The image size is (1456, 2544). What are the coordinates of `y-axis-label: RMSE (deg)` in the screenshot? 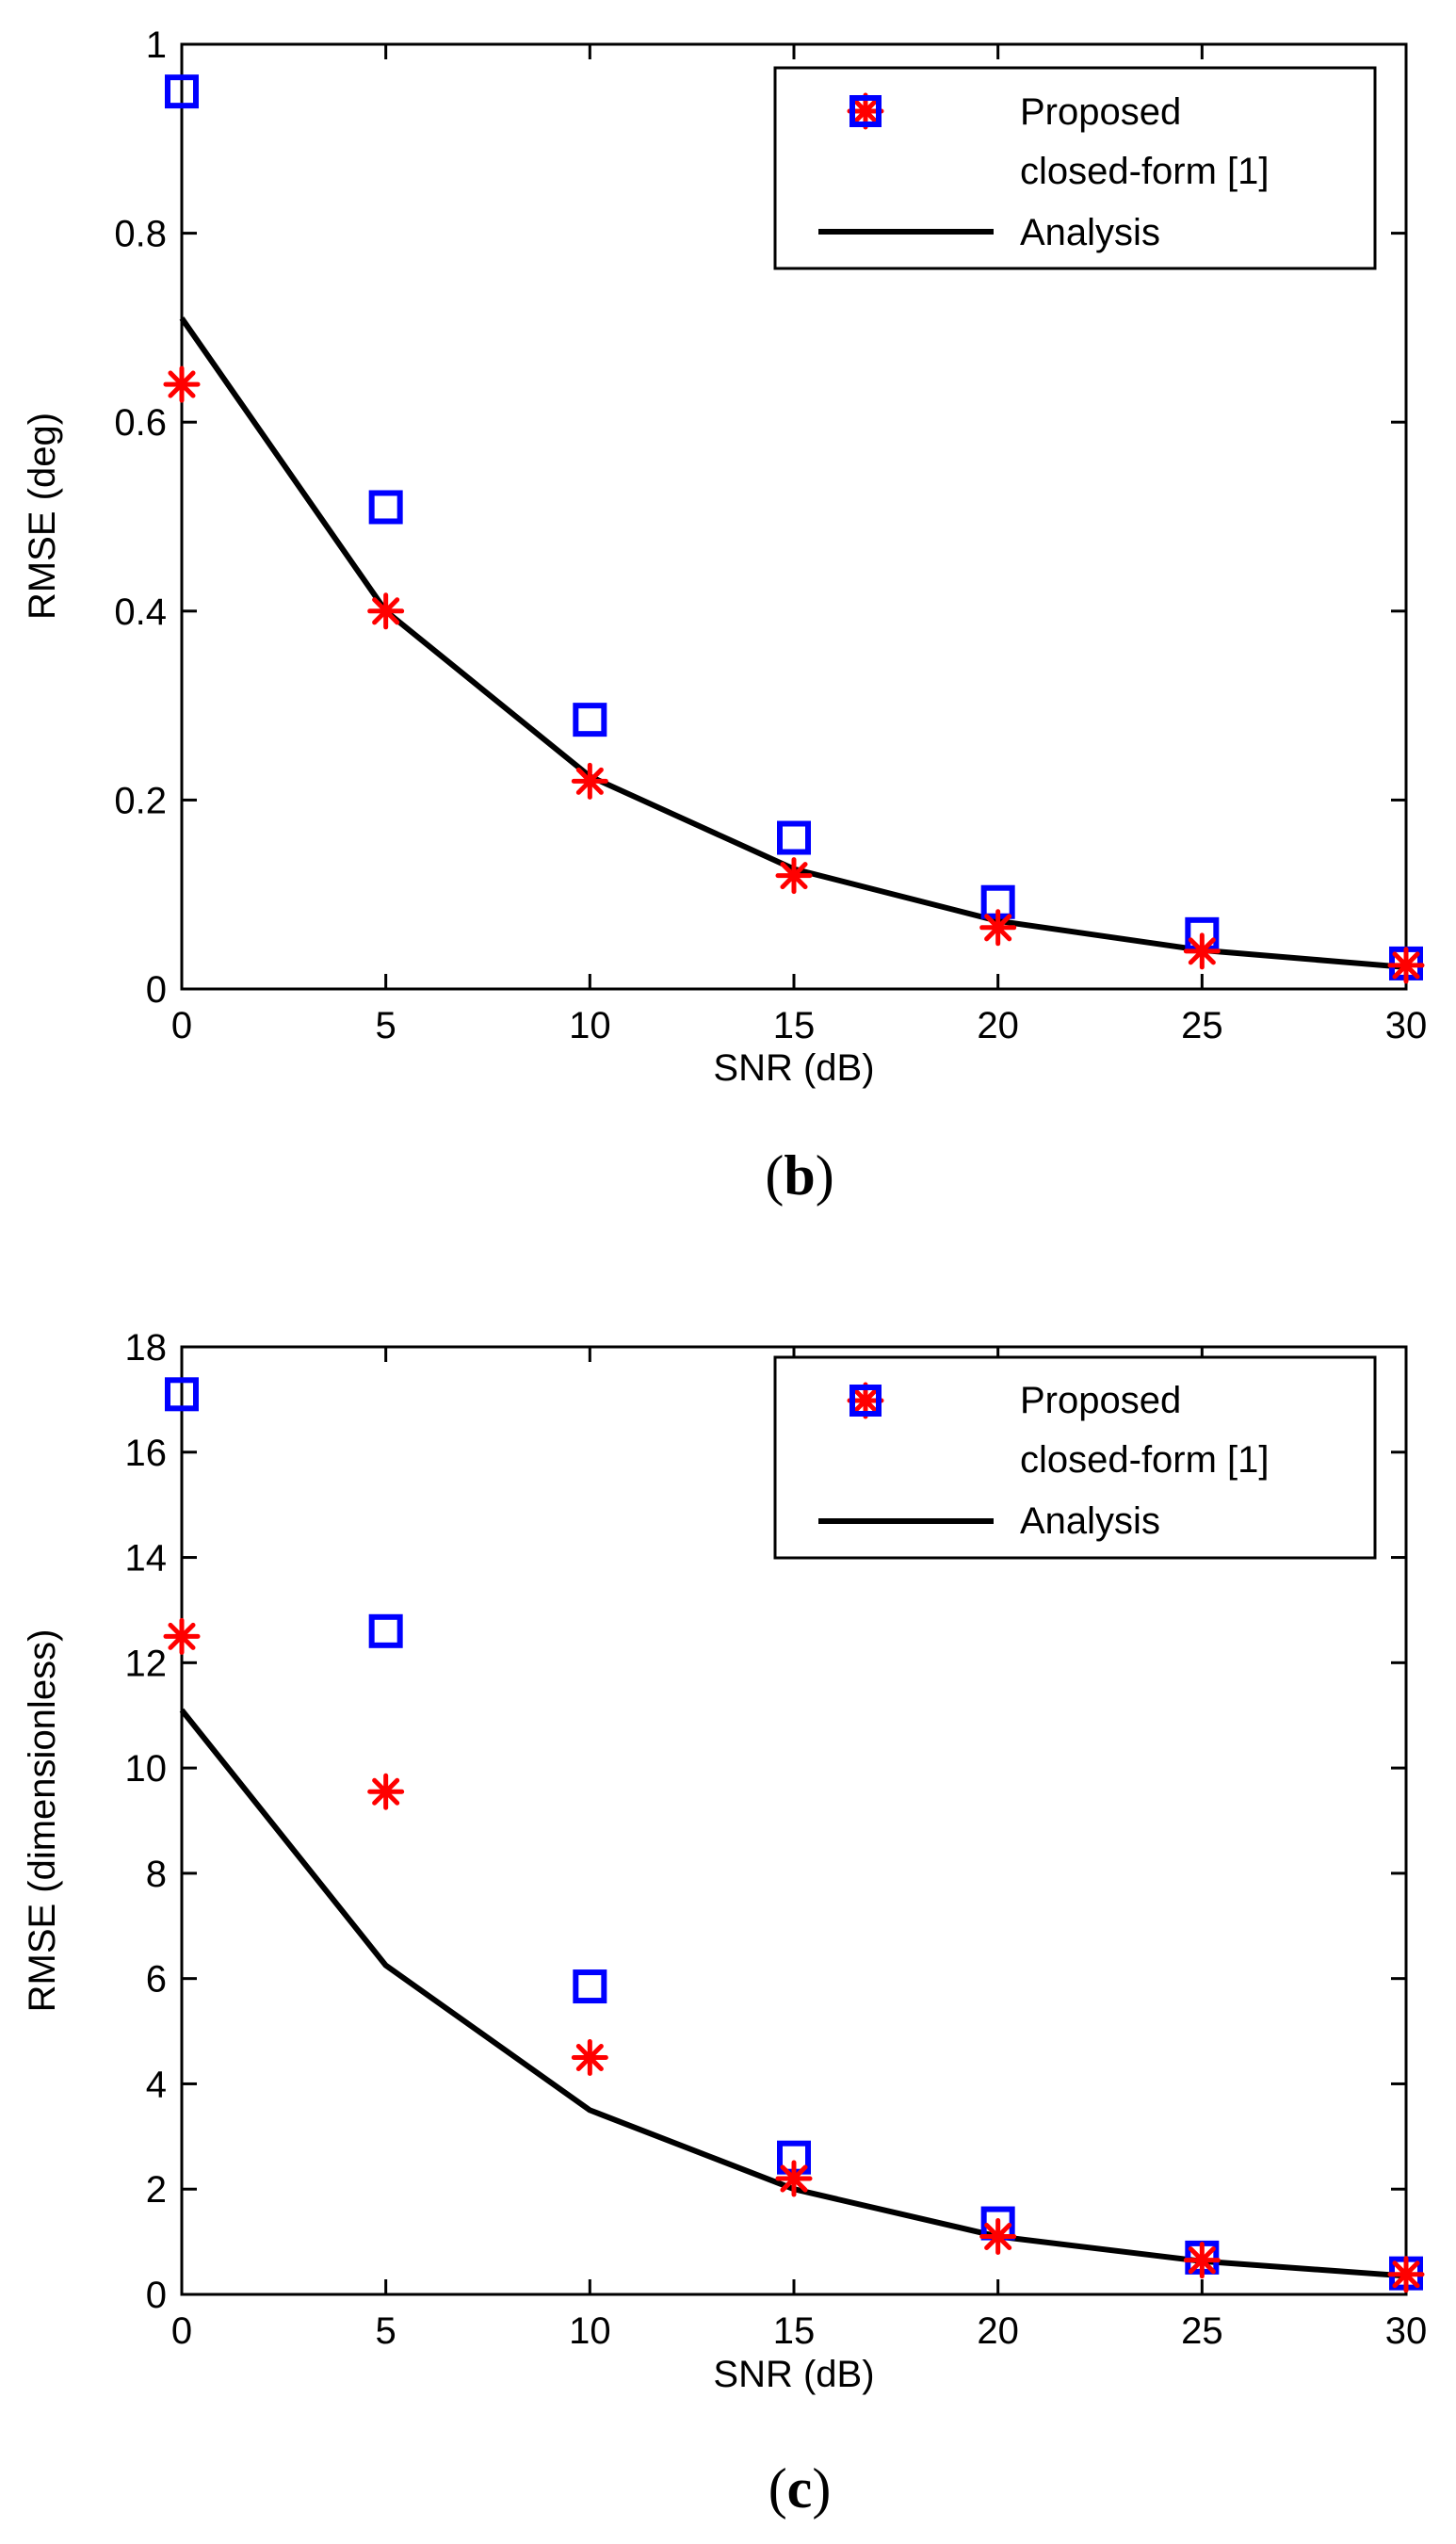 It's located at (42, 516).